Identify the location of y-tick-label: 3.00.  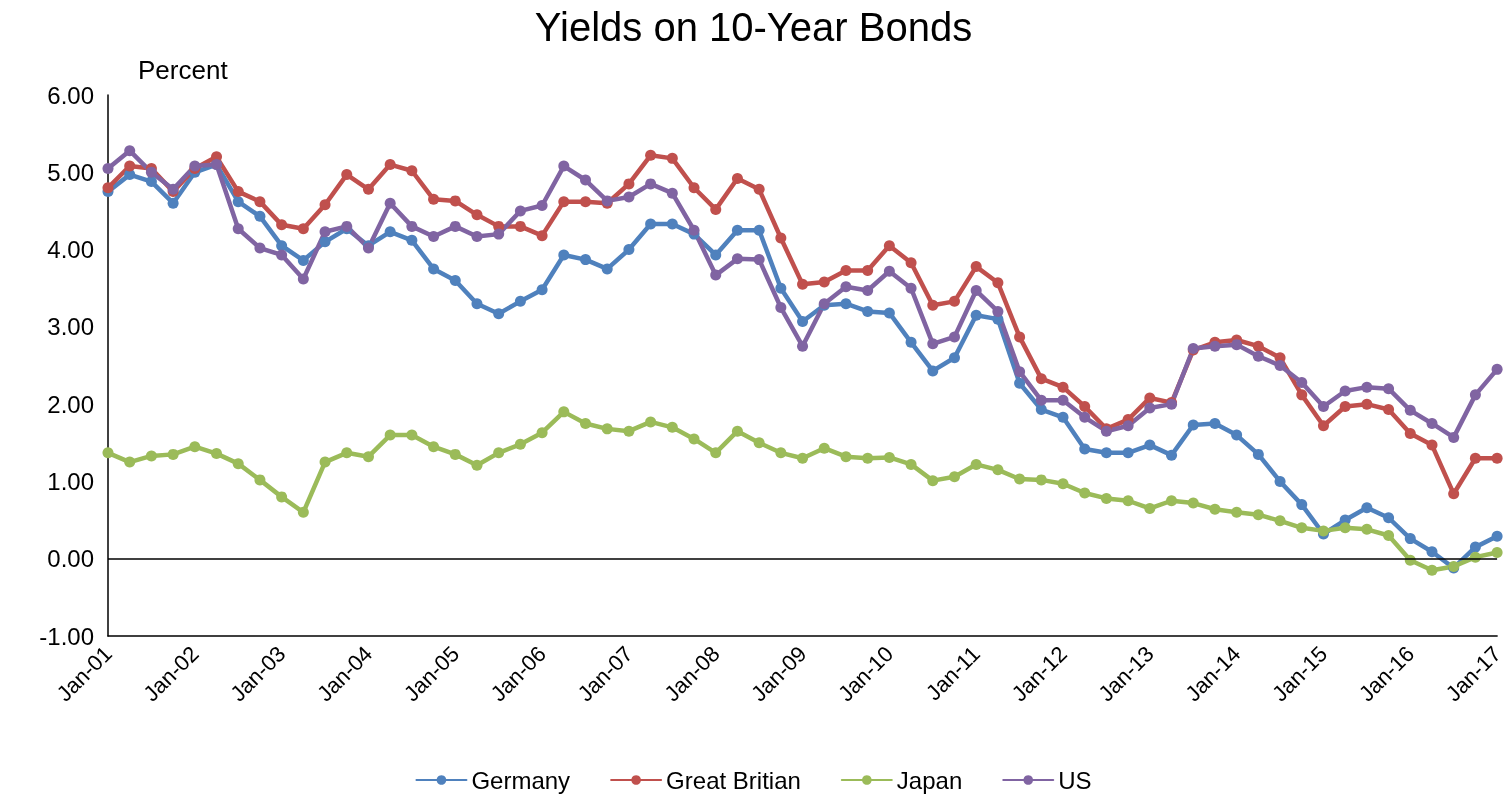
(70, 327).